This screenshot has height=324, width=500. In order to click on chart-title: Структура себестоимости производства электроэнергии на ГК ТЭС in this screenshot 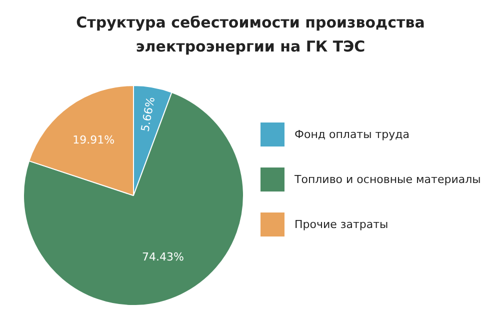, I will do `click(250, 35)`.